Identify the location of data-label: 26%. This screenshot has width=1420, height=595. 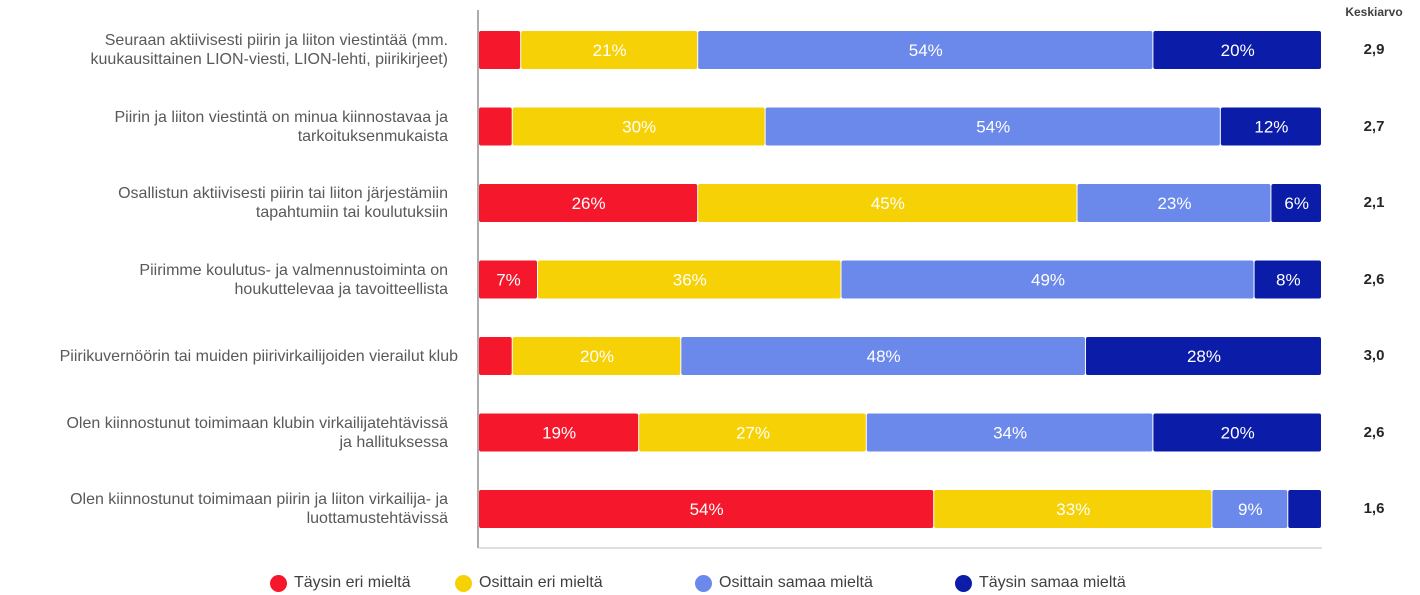
(589, 203).